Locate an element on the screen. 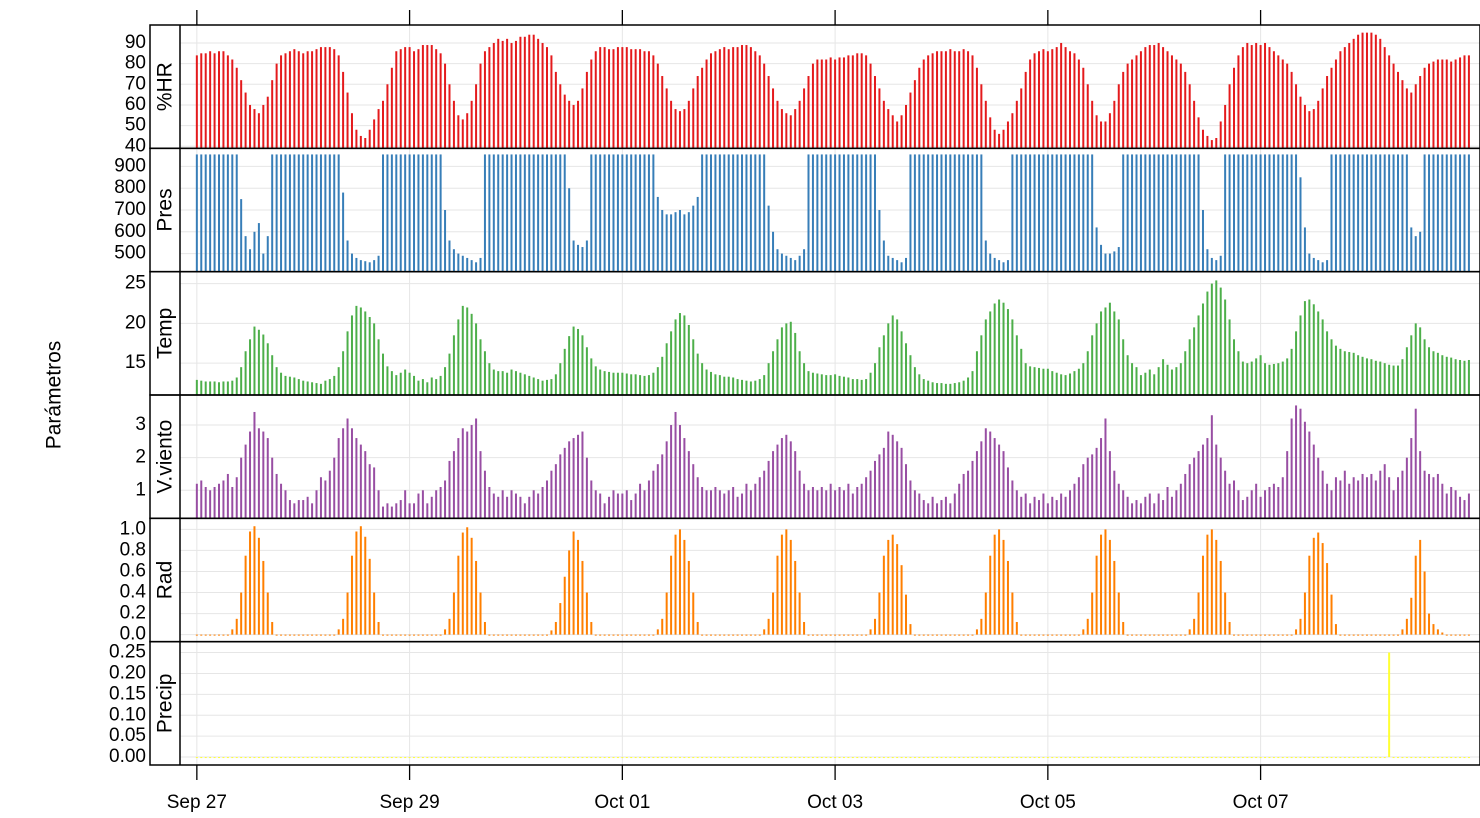 This screenshot has width=1480, height=818. panel-frame is located at coordinates (814, 333).